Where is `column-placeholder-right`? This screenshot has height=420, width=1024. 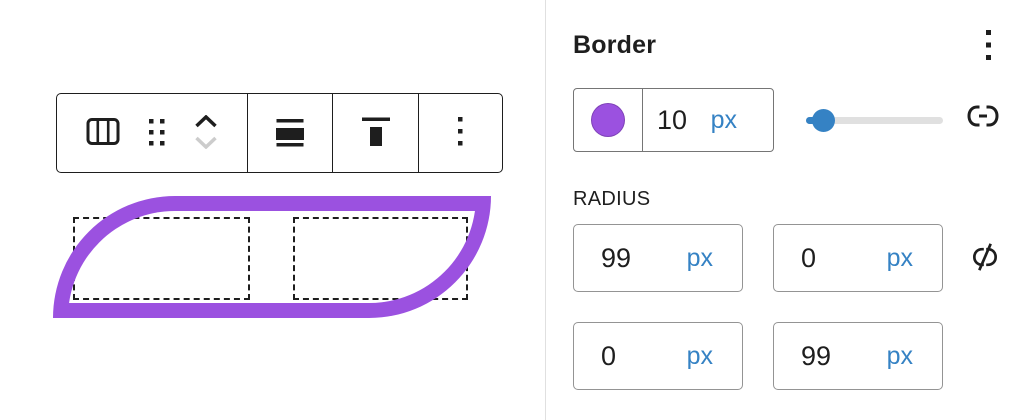
column-placeholder-right is located at coordinates (380, 258).